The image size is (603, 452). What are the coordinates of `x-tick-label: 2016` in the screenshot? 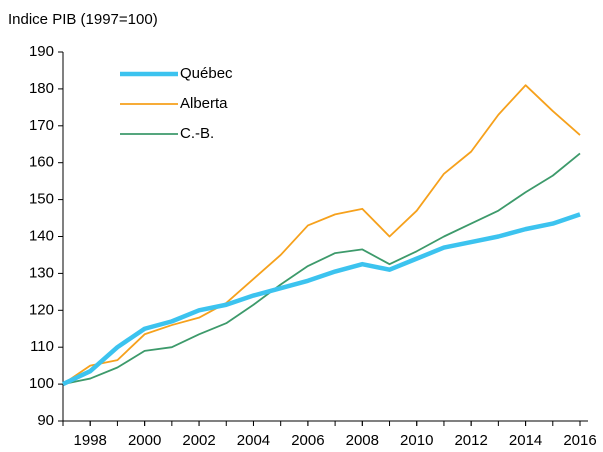 It's located at (579, 440).